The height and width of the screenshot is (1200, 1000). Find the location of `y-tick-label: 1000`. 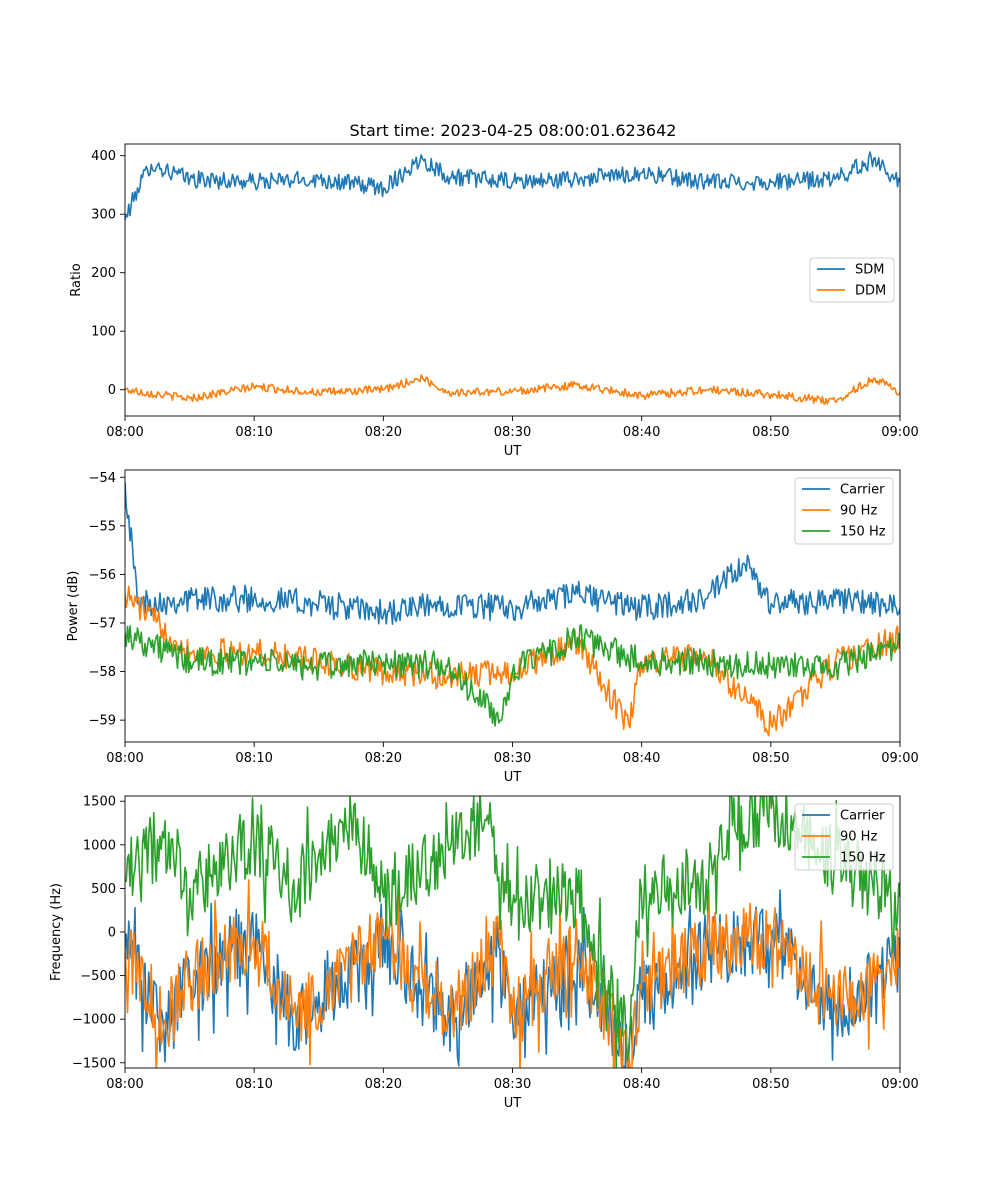

y-tick-label: 1000 is located at coordinates (99, 845).